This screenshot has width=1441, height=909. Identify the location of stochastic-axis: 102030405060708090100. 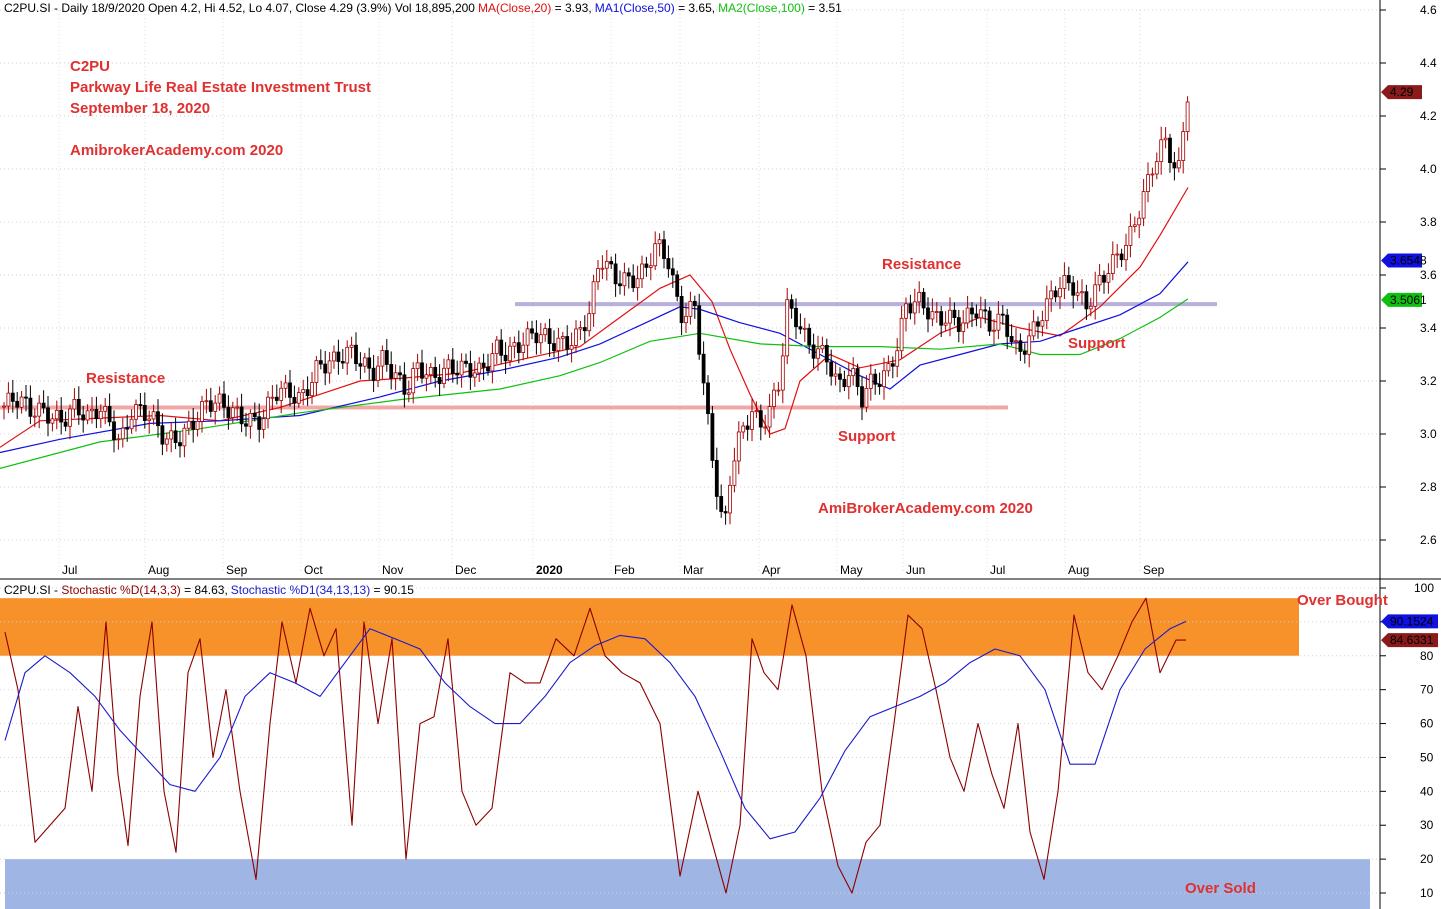
(1407, 740).